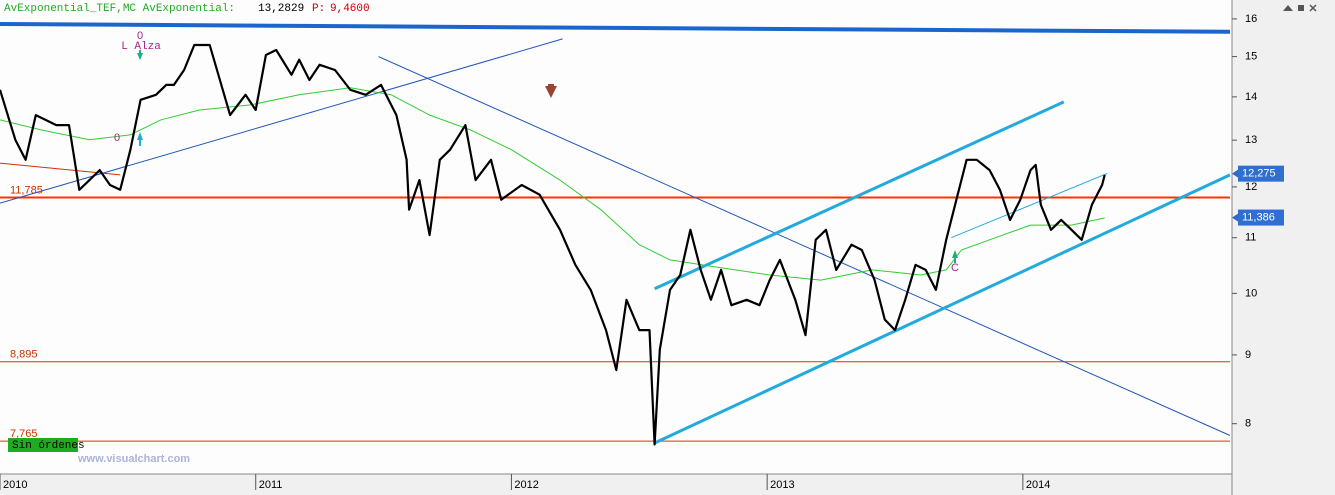  What do you see at coordinates (15, 485) in the screenshot?
I see `x-tick-label: 2010` at bounding box center [15, 485].